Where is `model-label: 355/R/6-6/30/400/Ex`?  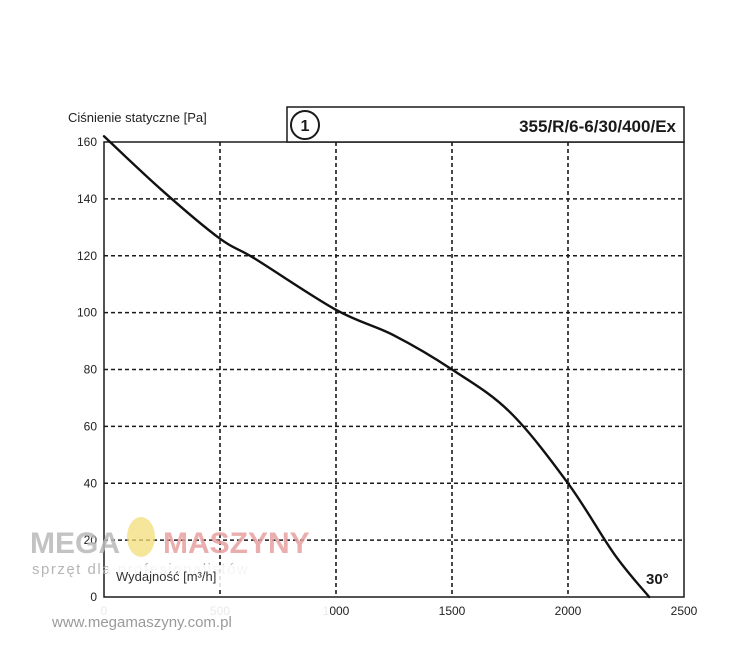
model-label: 355/R/6-6/30/400/Ex is located at coordinates (597, 126).